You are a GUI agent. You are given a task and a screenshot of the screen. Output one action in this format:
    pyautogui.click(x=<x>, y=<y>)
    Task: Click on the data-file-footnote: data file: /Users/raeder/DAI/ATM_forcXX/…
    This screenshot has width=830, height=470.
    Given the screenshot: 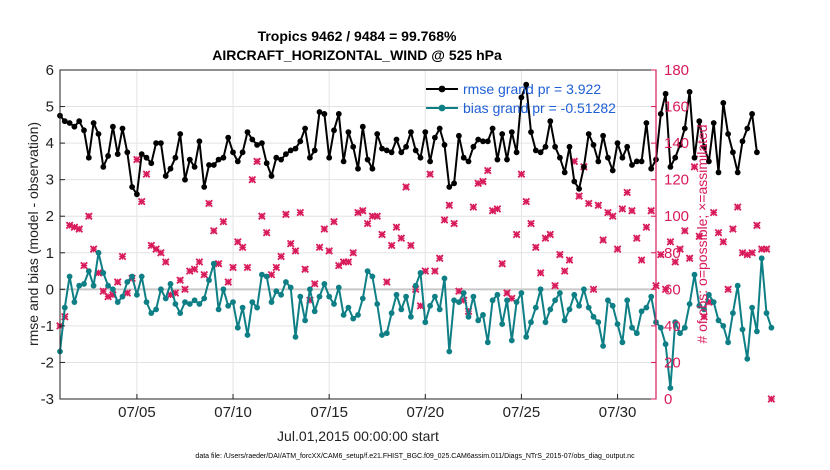 What is the action you would take?
    pyautogui.click(x=415, y=456)
    